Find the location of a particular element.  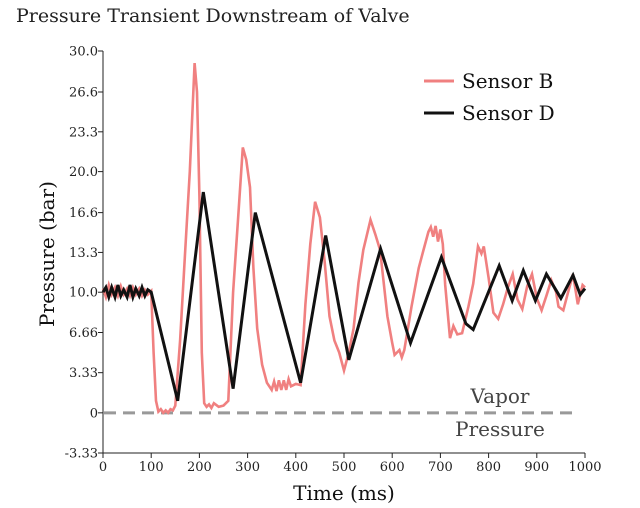

y-tick-label: 30.0 is located at coordinates (83, 52).